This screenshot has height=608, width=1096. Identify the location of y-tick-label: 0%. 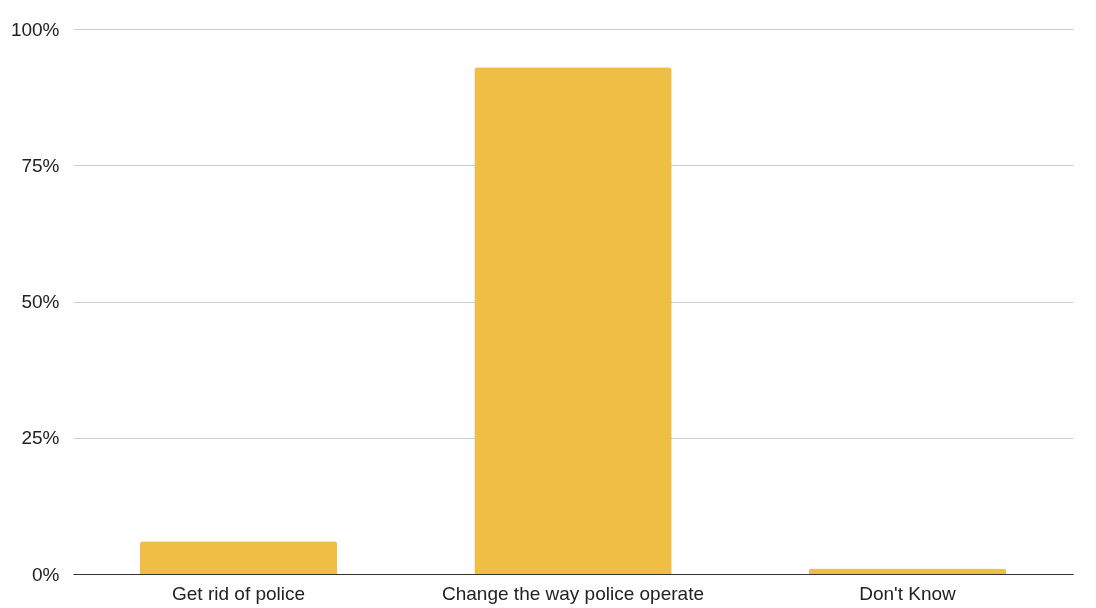
(46, 574).